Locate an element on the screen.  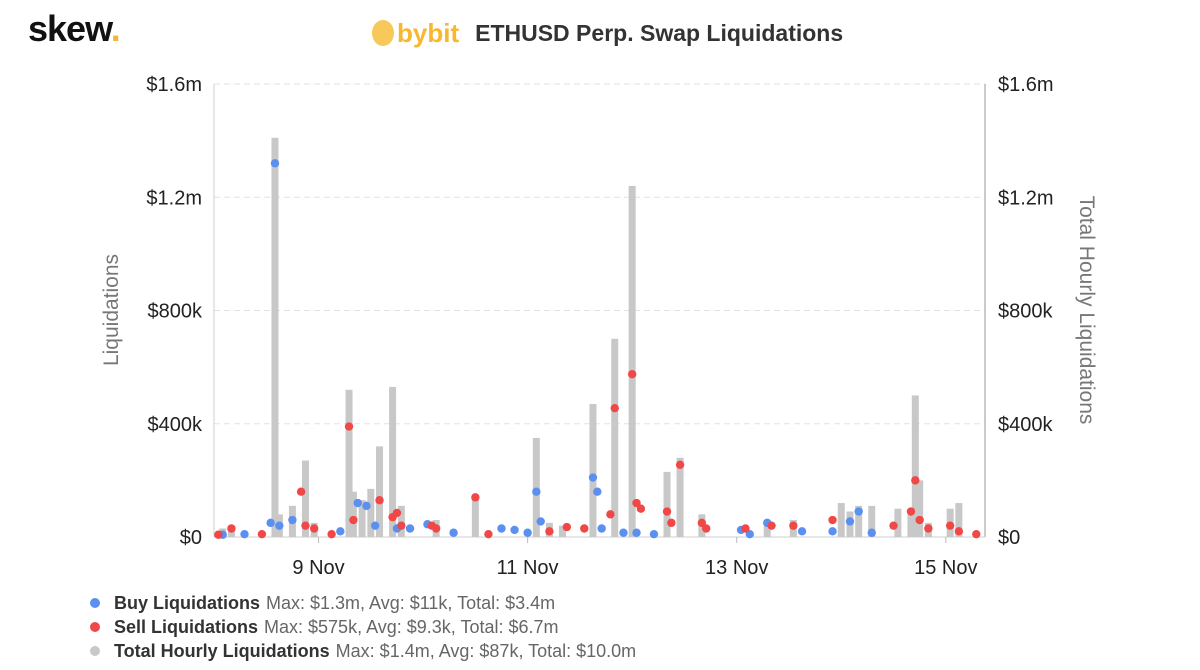
legend-stats: Max: $1.4m, Avg: $87k, Total: $10.0m is located at coordinates (486, 650).